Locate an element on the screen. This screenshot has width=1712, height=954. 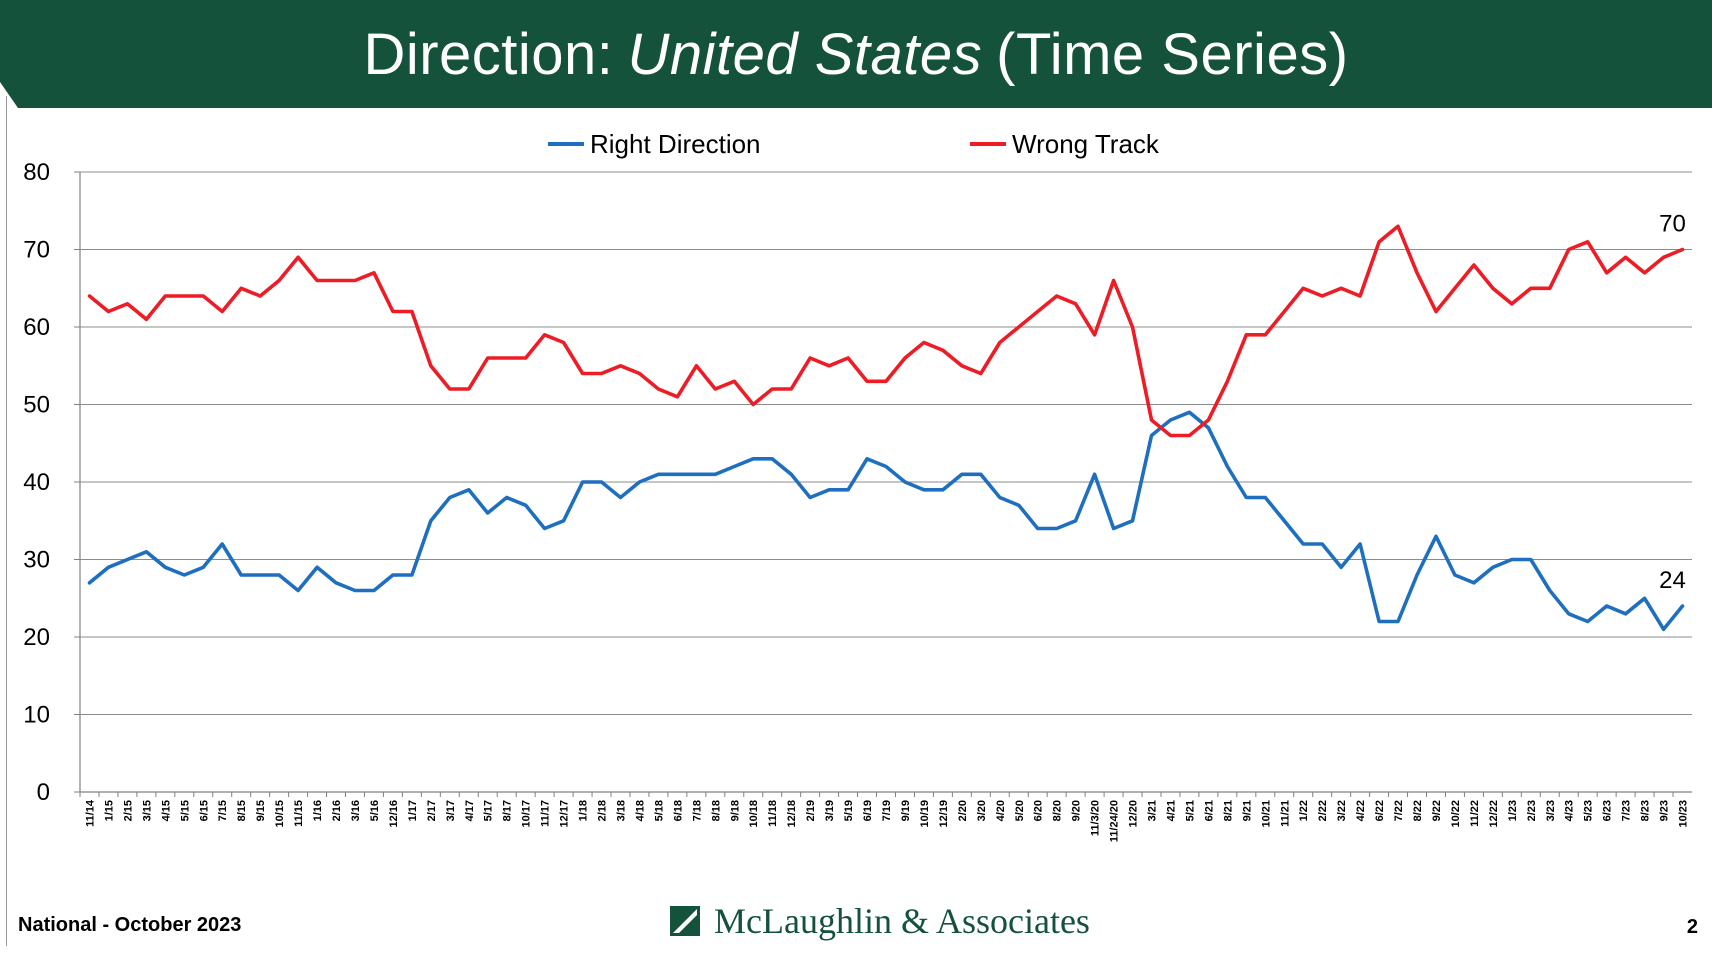
x-tick-label: 5/20 is located at coordinates (1020, 810).